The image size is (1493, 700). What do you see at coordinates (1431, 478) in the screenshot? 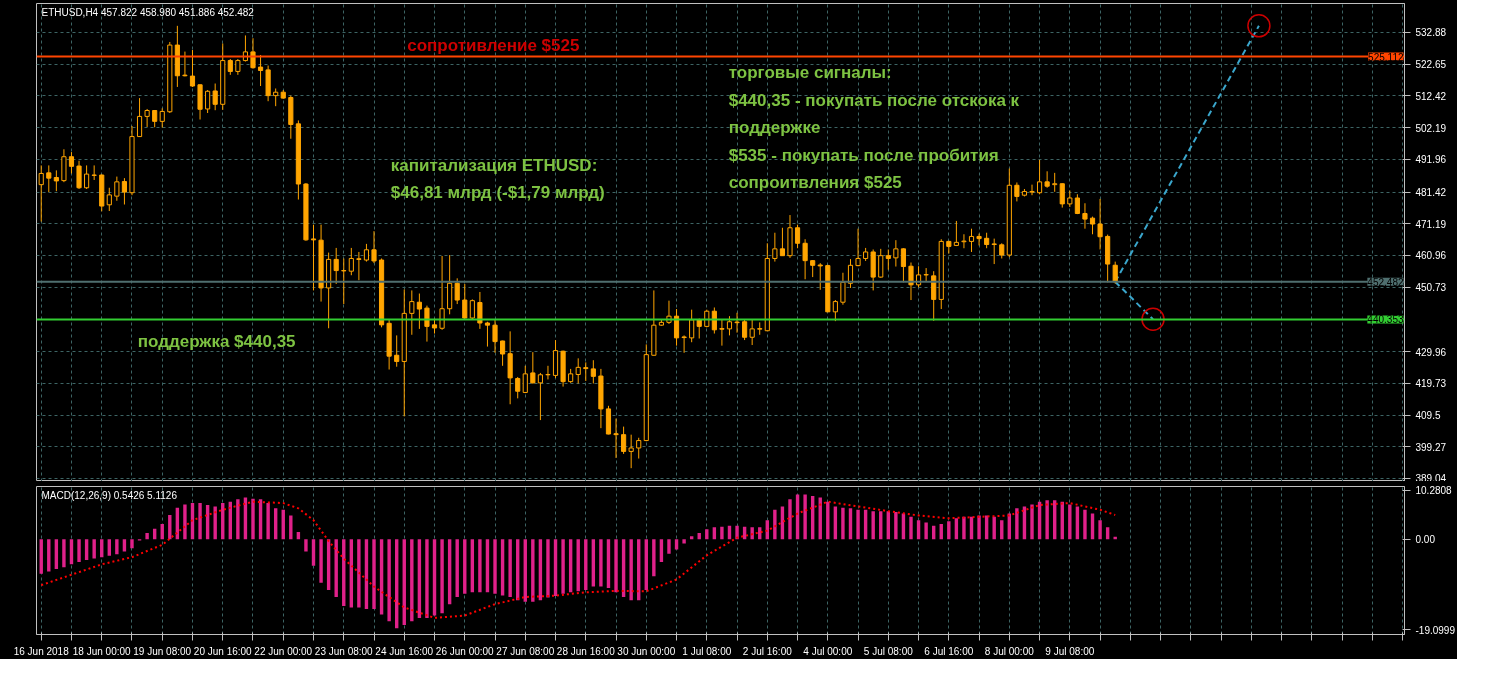
I see `y-tick-label: 389.04` at bounding box center [1431, 478].